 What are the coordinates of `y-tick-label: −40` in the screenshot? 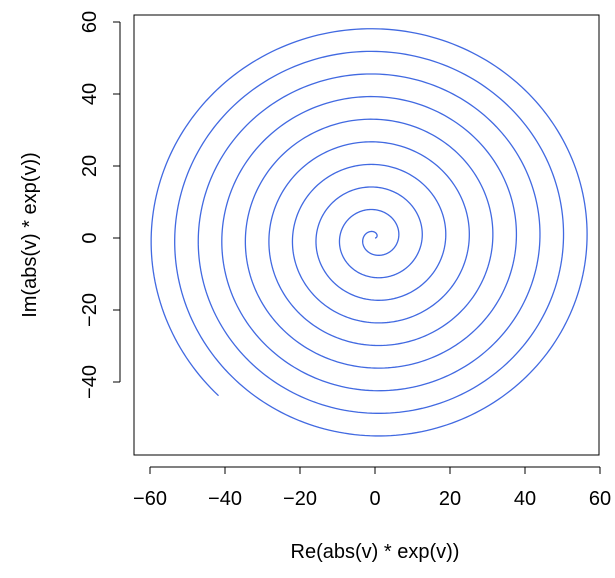 It's located at (90, 382).